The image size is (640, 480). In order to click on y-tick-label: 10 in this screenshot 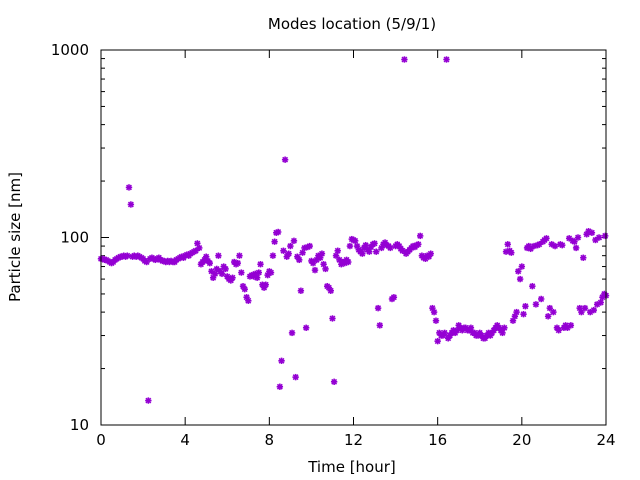, I will do `click(79, 425)`.